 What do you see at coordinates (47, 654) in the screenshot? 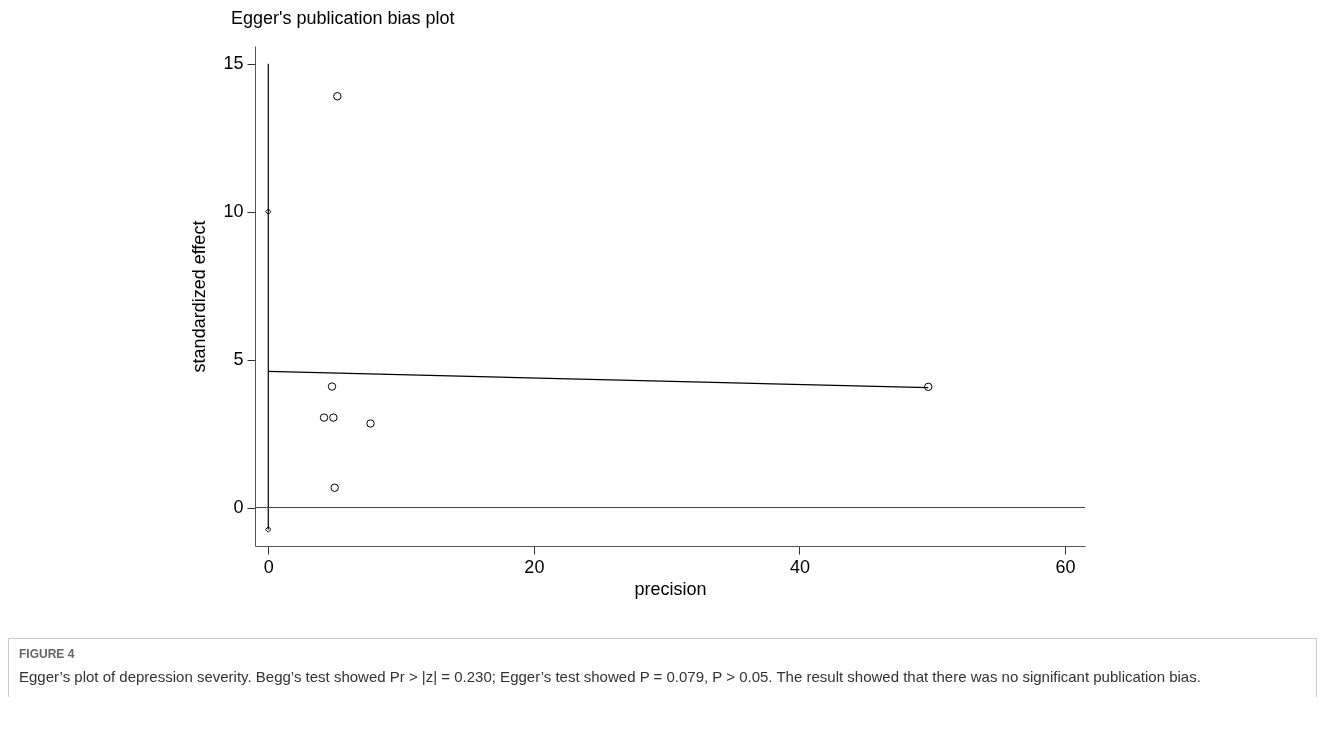
I see `caption: FIGURE 4` at bounding box center [47, 654].